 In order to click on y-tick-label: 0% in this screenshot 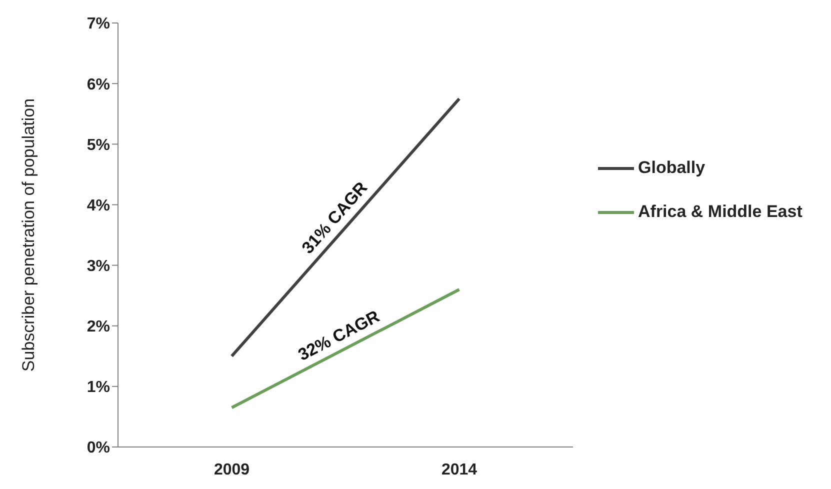, I will do `click(98, 448)`.